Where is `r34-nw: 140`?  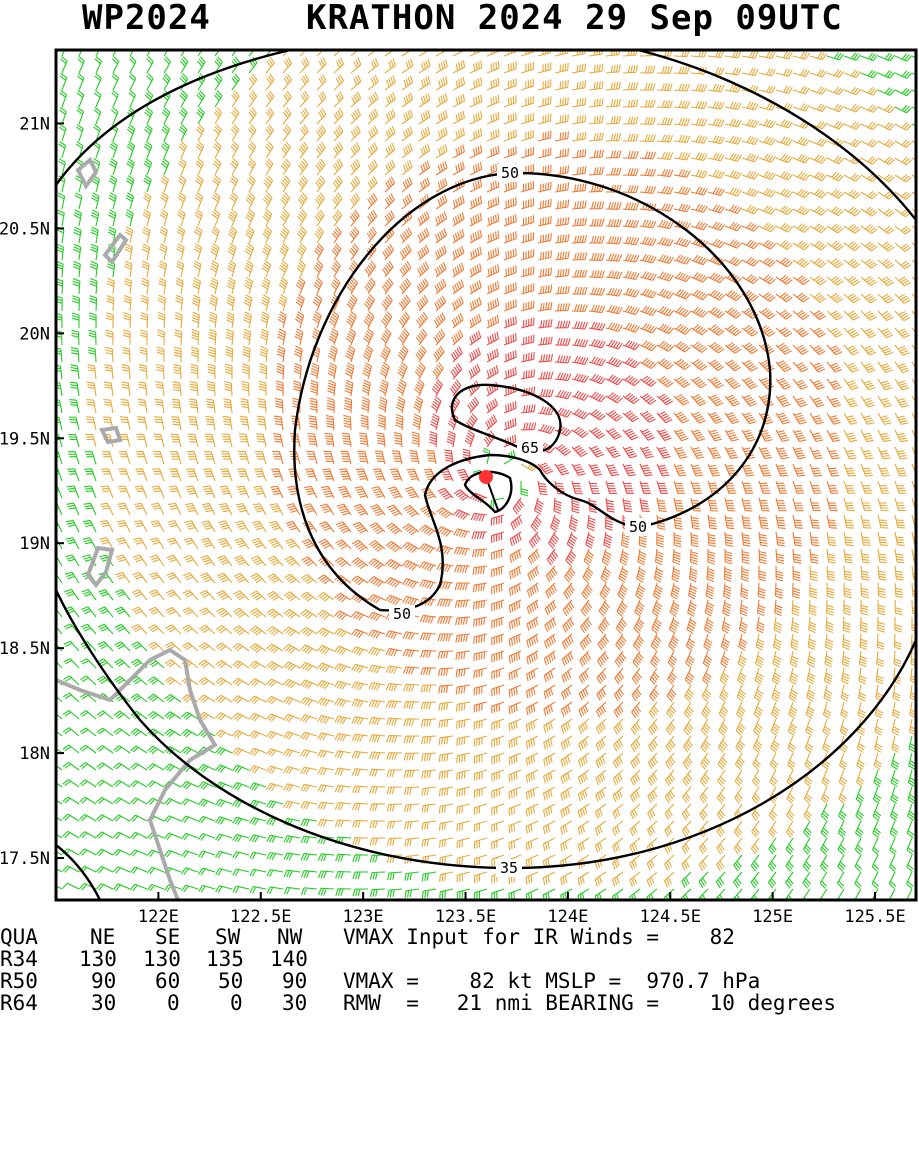
r34-nw: 140 is located at coordinates (289, 959).